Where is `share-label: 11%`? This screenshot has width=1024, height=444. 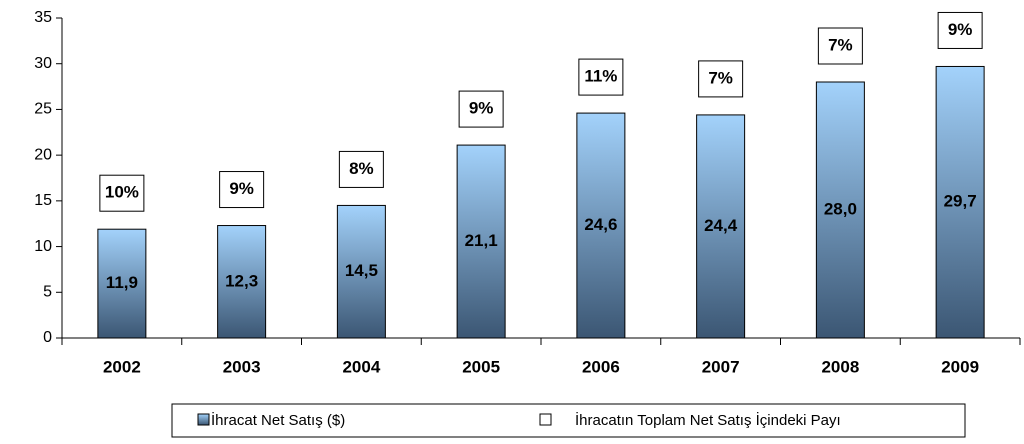 share-label: 11% is located at coordinates (600, 76).